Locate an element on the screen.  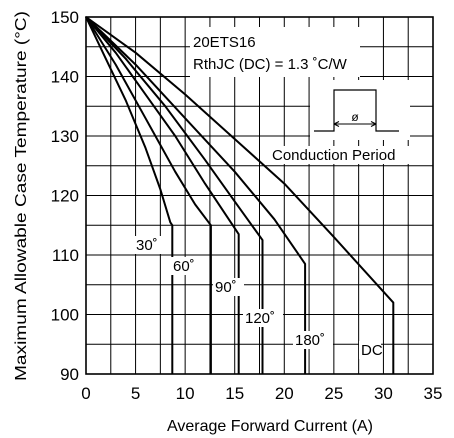
x-tick-label: 35 is located at coordinates (433, 393).